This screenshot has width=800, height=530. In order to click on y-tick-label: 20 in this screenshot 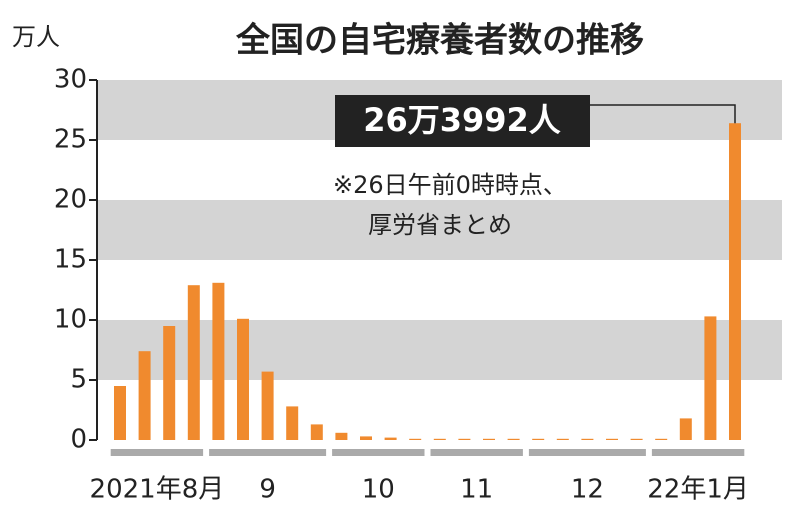, I will do `click(70, 200)`.